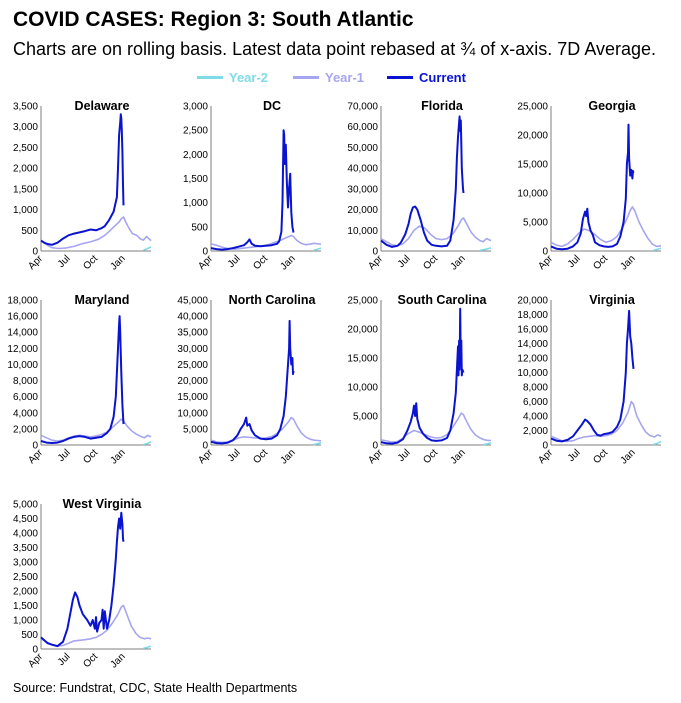 The height and width of the screenshot is (703, 681). I want to click on y-tick-label: 50,000, so click(362, 148).